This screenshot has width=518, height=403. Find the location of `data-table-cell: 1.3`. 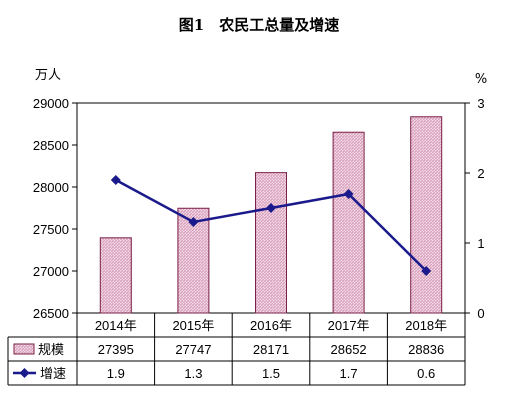

data-table-cell: 1.3 is located at coordinates (193, 373).